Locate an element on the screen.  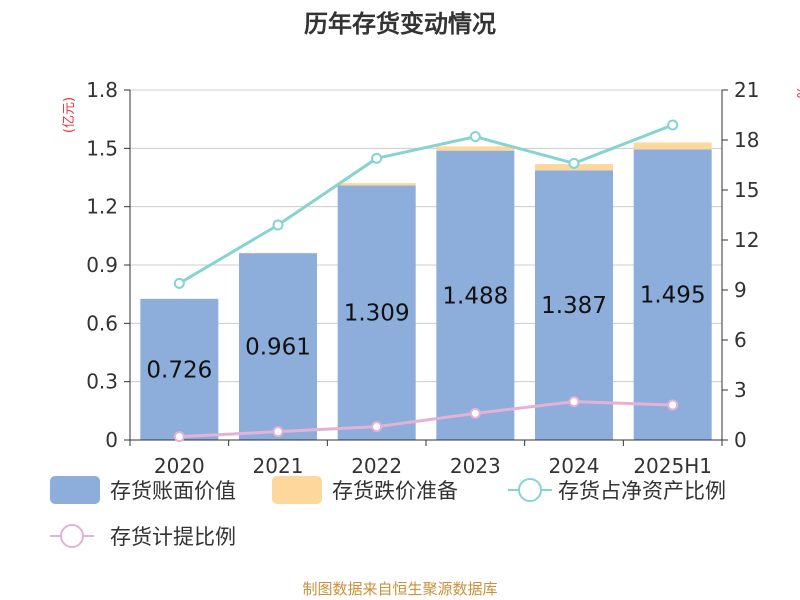
right-tick-label: 3 is located at coordinates (740, 390).